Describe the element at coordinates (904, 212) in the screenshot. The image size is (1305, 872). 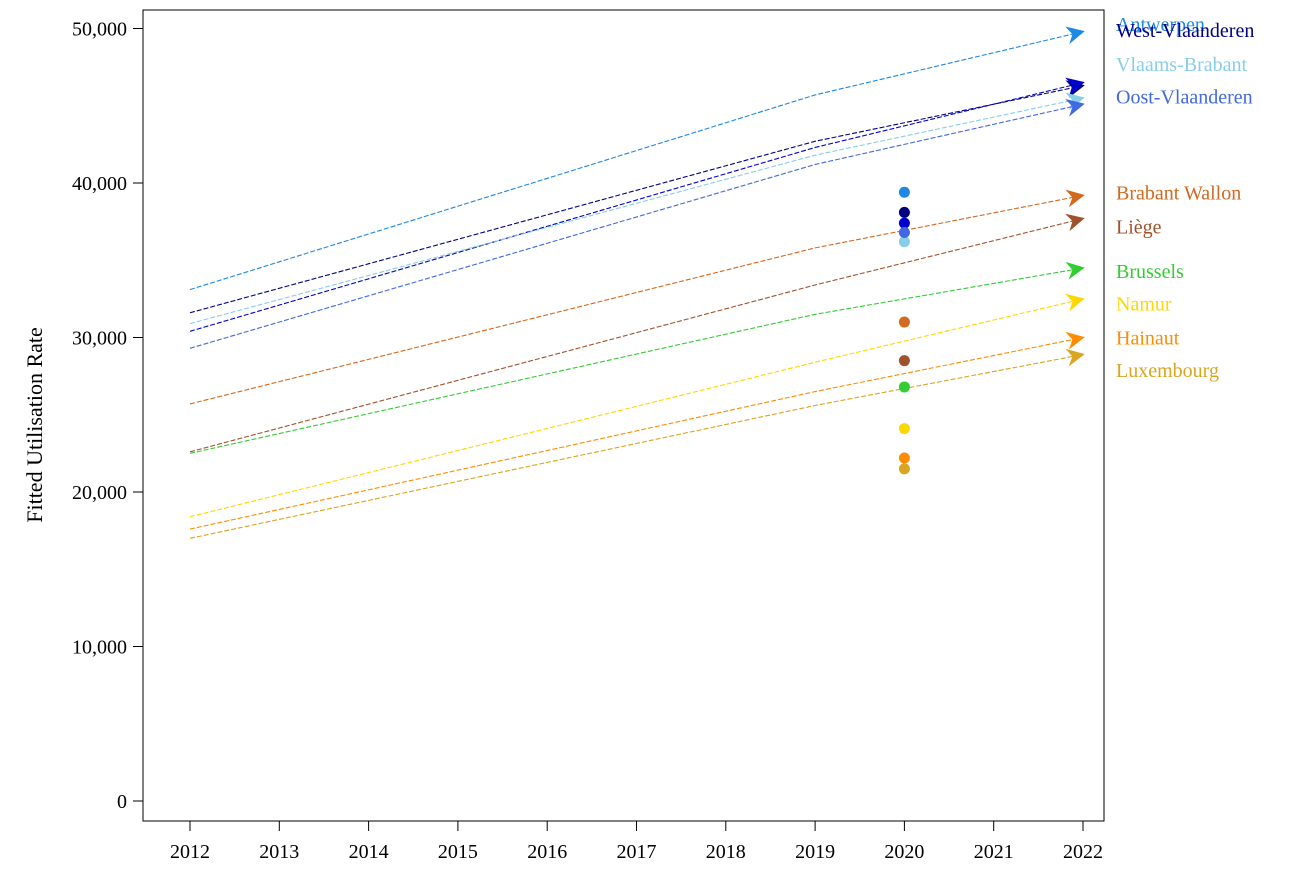
I see `point-2020-west-vlaanderen` at that location.